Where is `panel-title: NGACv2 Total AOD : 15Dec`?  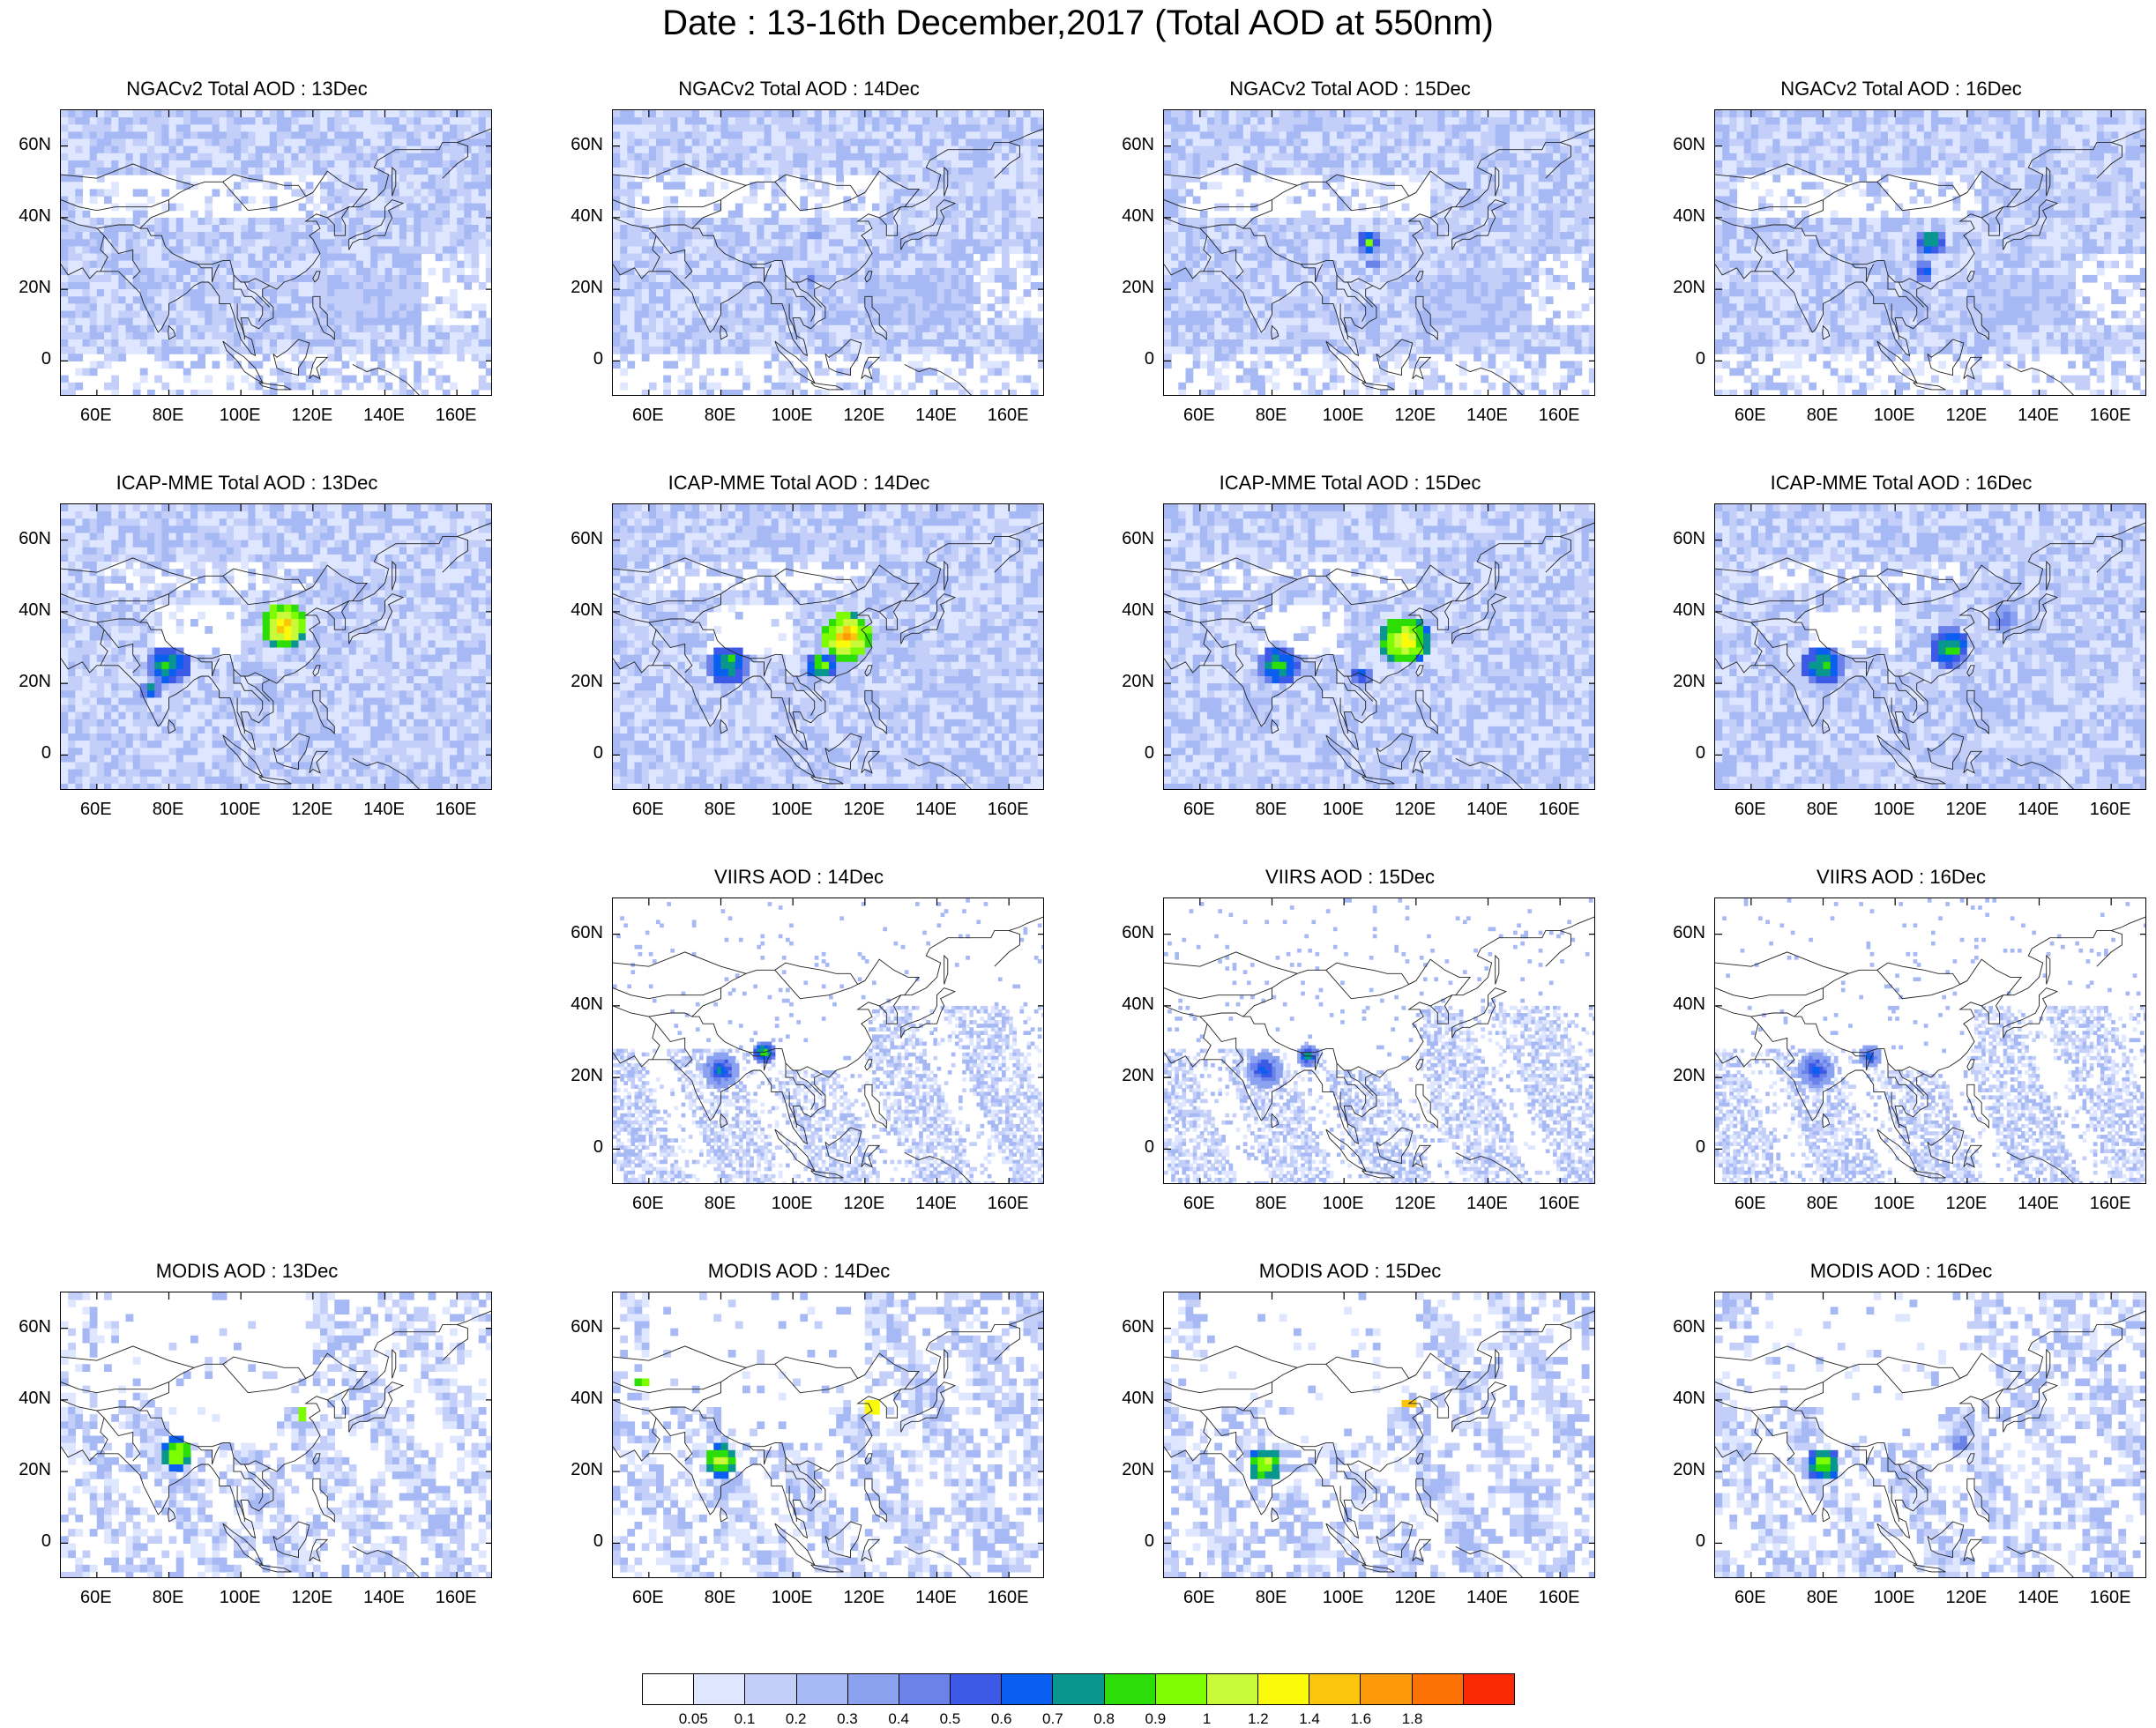
panel-title: NGACv2 Total AOD : 15Dec is located at coordinates (1350, 90).